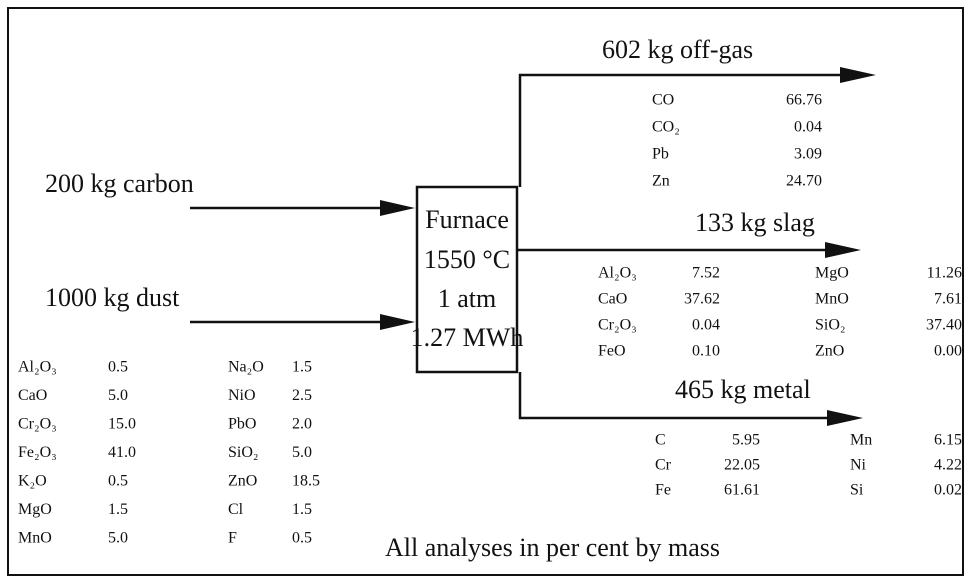 This screenshot has height=582, width=971. What do you see at coordinates (467, 219) in the screenshot?
I see `furnace-line: Furnace` at bounding box center [467, 219].